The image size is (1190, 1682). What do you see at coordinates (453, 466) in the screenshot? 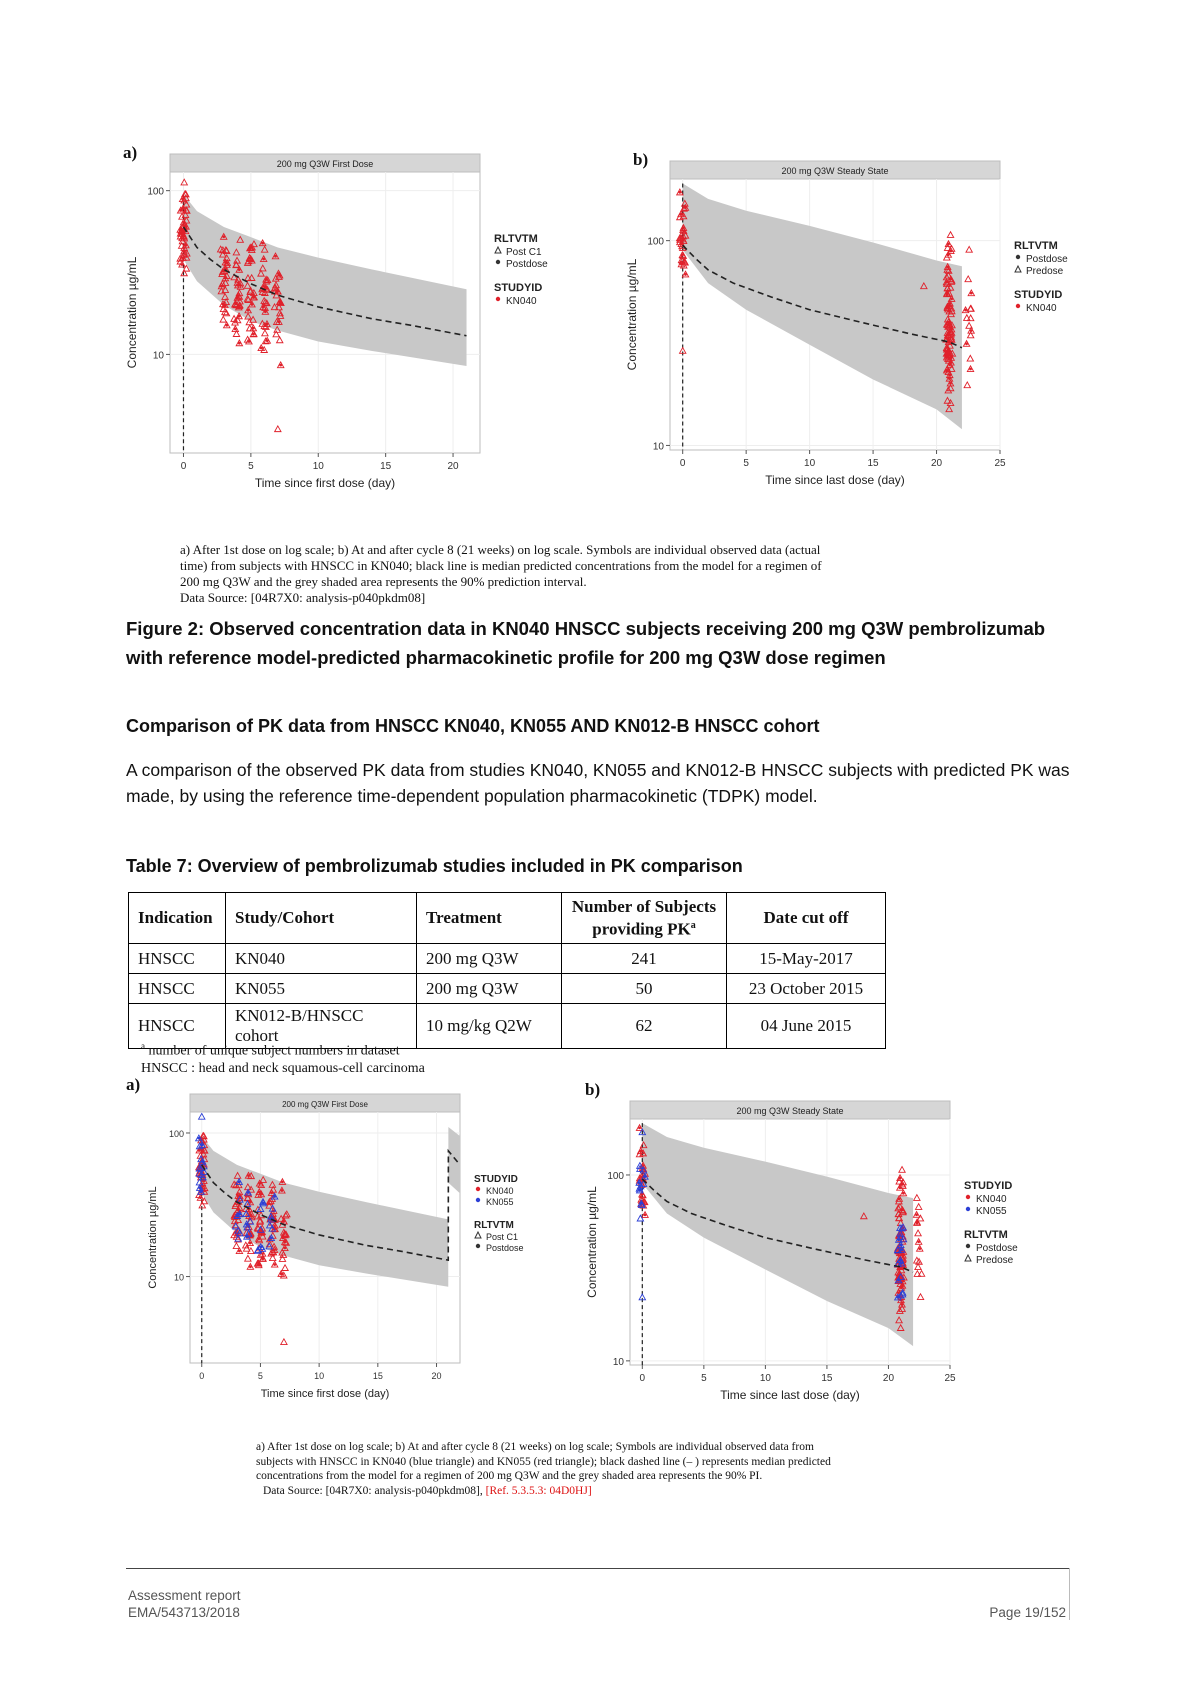
I see `x-tick-label: 20` at bounding box center [453, 466].